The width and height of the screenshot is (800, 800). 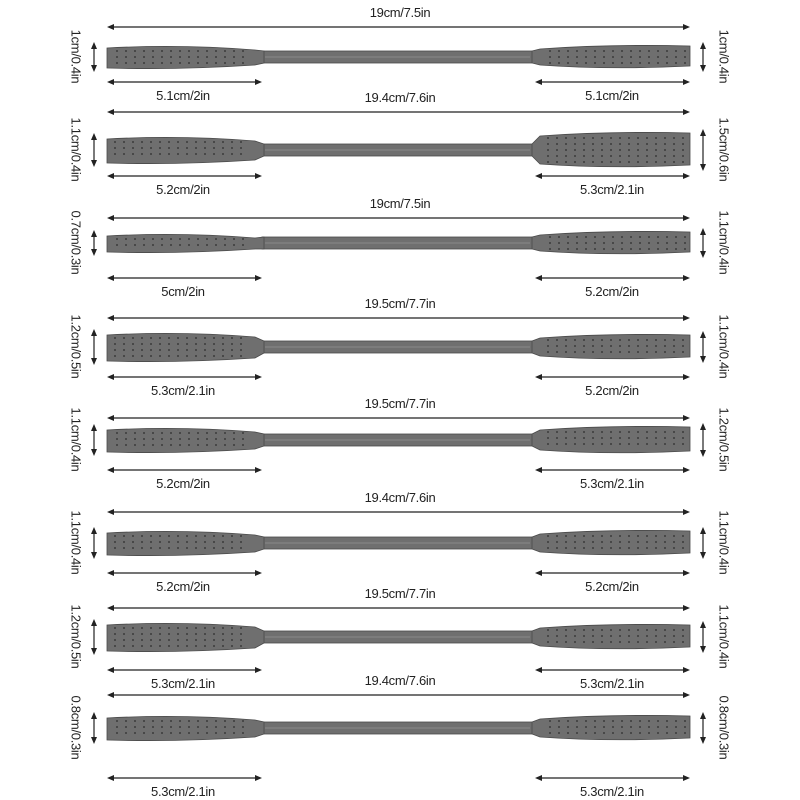 What do you see at coordinates (612, 586) in the screenshot?
I see `right-head-length-label: 5.2cm/2in` at bounding box center [612, 586].